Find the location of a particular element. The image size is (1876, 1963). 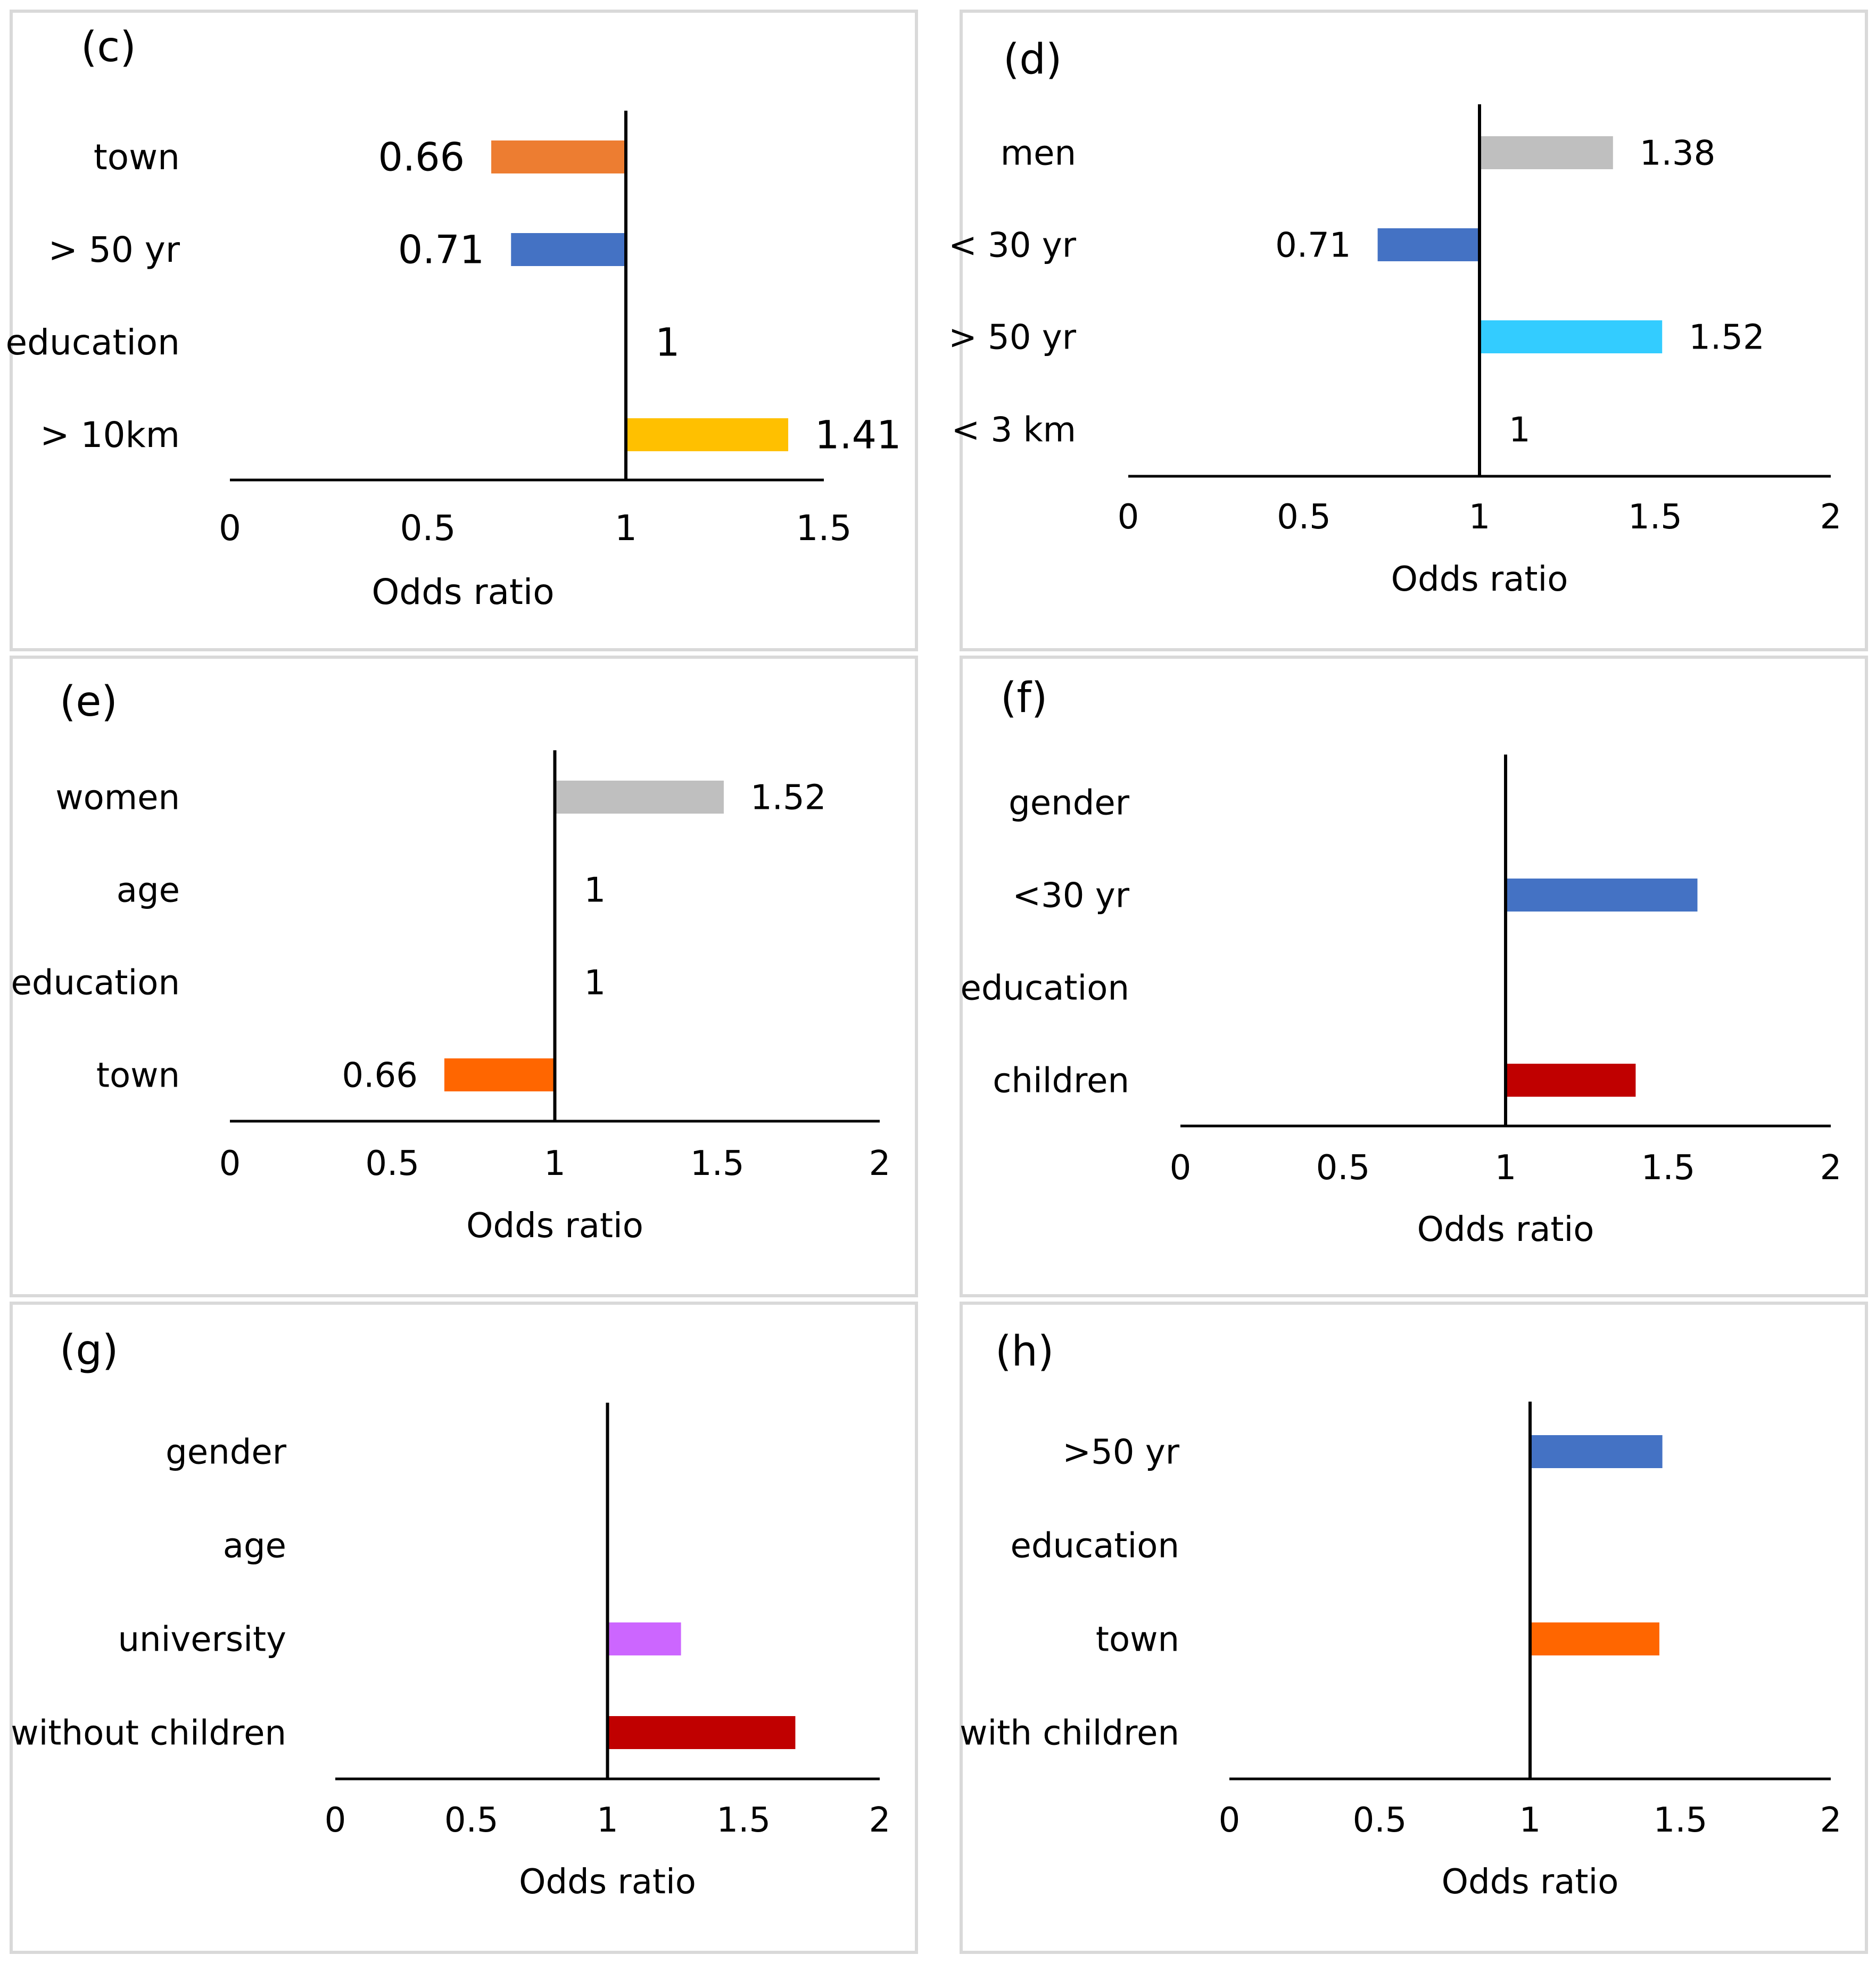

category-label-g-2: age is located at coordinates (254, 1546).